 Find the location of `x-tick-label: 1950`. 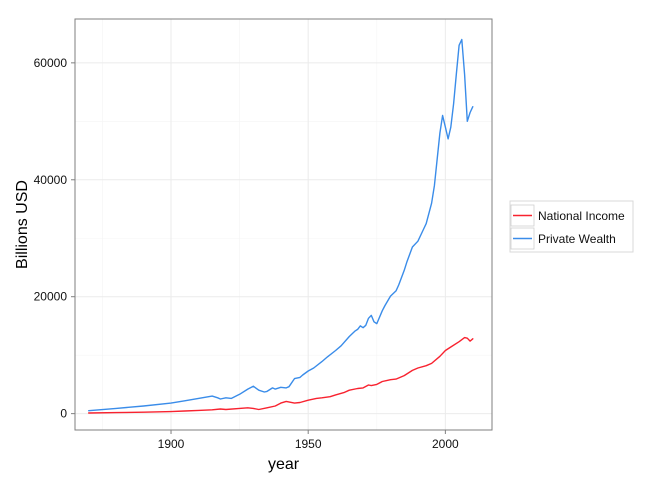

x-tick-label: 1950 is located at coordinates (308, 444).